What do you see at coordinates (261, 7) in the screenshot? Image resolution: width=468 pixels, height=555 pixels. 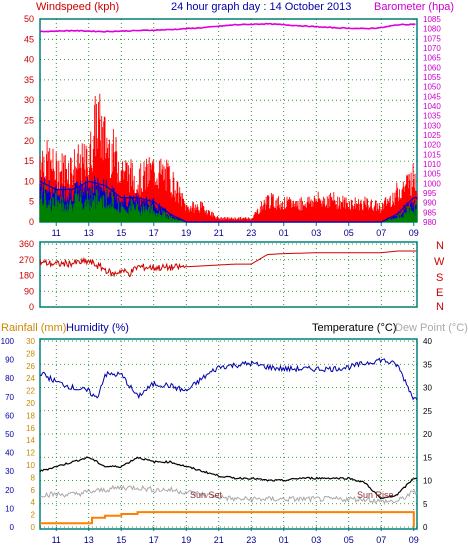 I see `chart-title: 24 hour graph day : 14 October 2013` at bounding box center [261, 7].